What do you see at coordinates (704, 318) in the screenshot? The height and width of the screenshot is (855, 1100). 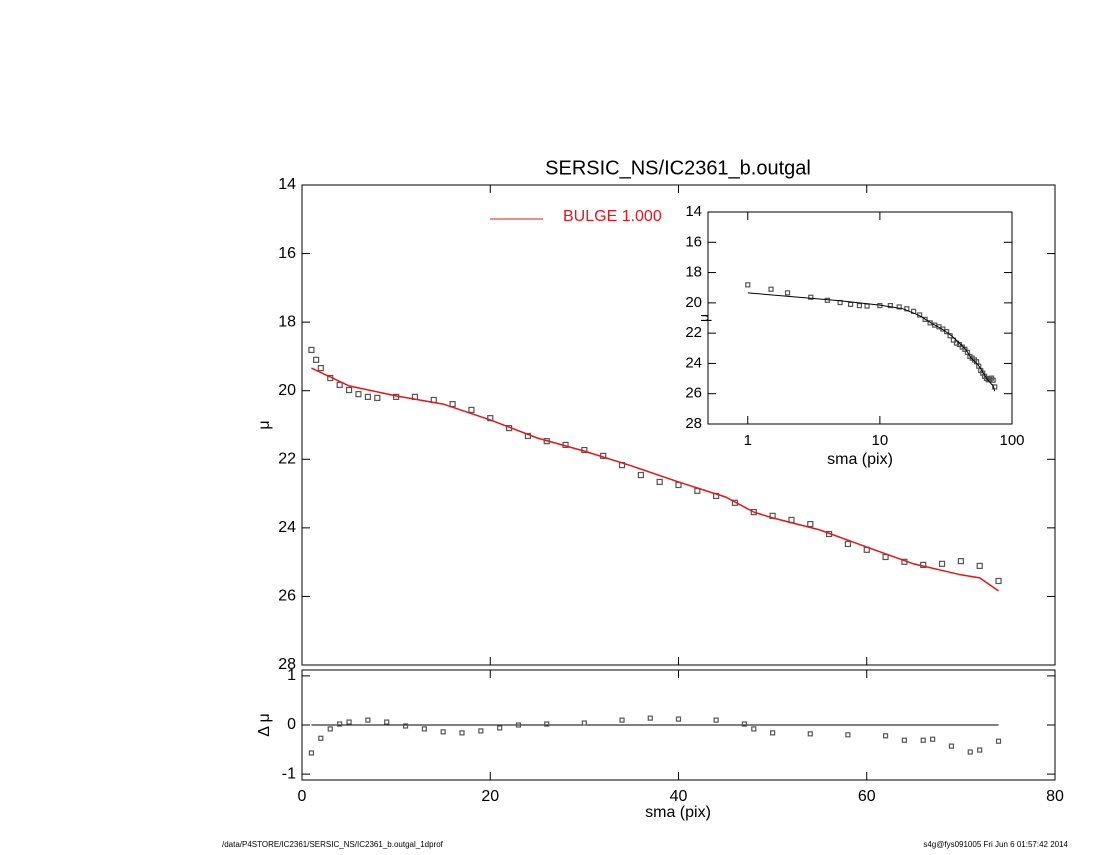 I see `inset-y-label: μ` at bounding box center [704, 318].